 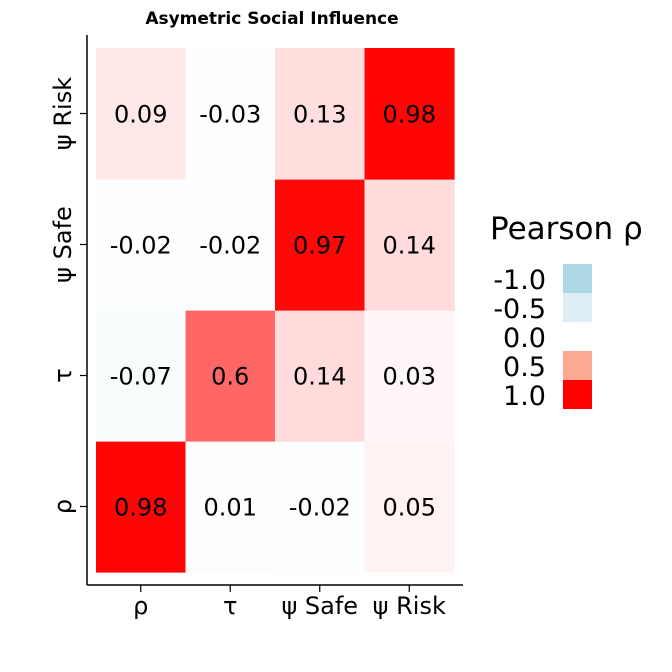 What do you see at coordinates (524, 367) in the screenshot?
I see `legend-label: 0.5` at bounding box center [524, 367].